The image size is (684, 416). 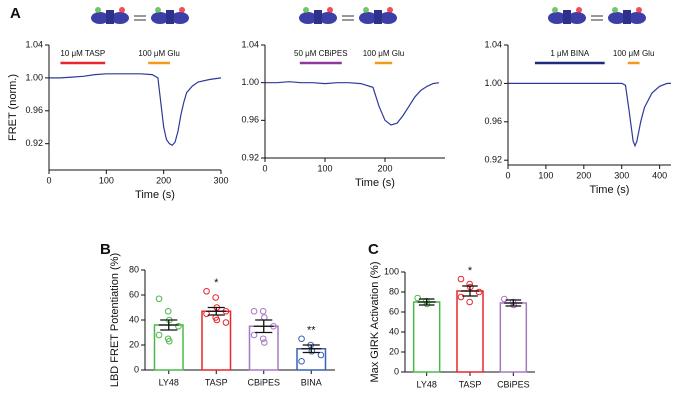 I want to click on panel-label: C, so click(x=373, y=249).